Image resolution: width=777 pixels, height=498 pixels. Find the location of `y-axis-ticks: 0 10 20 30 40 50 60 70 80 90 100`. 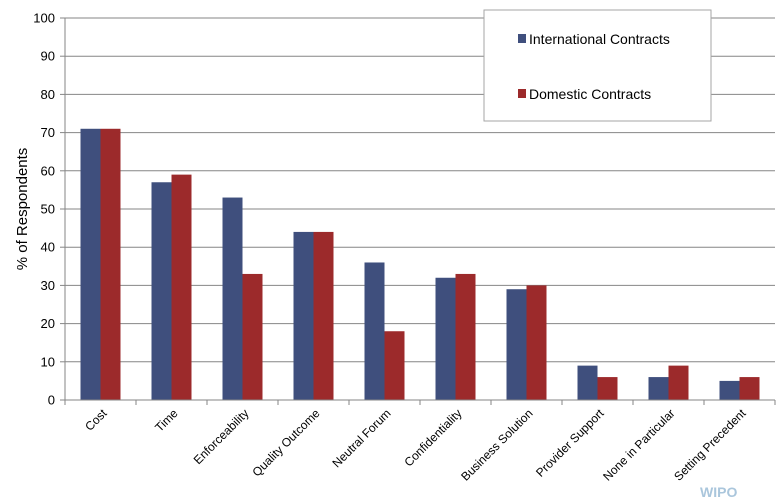

y-axis-ticks: 0 10 20 30 40 50 60 70 80 90 100 is located at coordinates (44, 209).